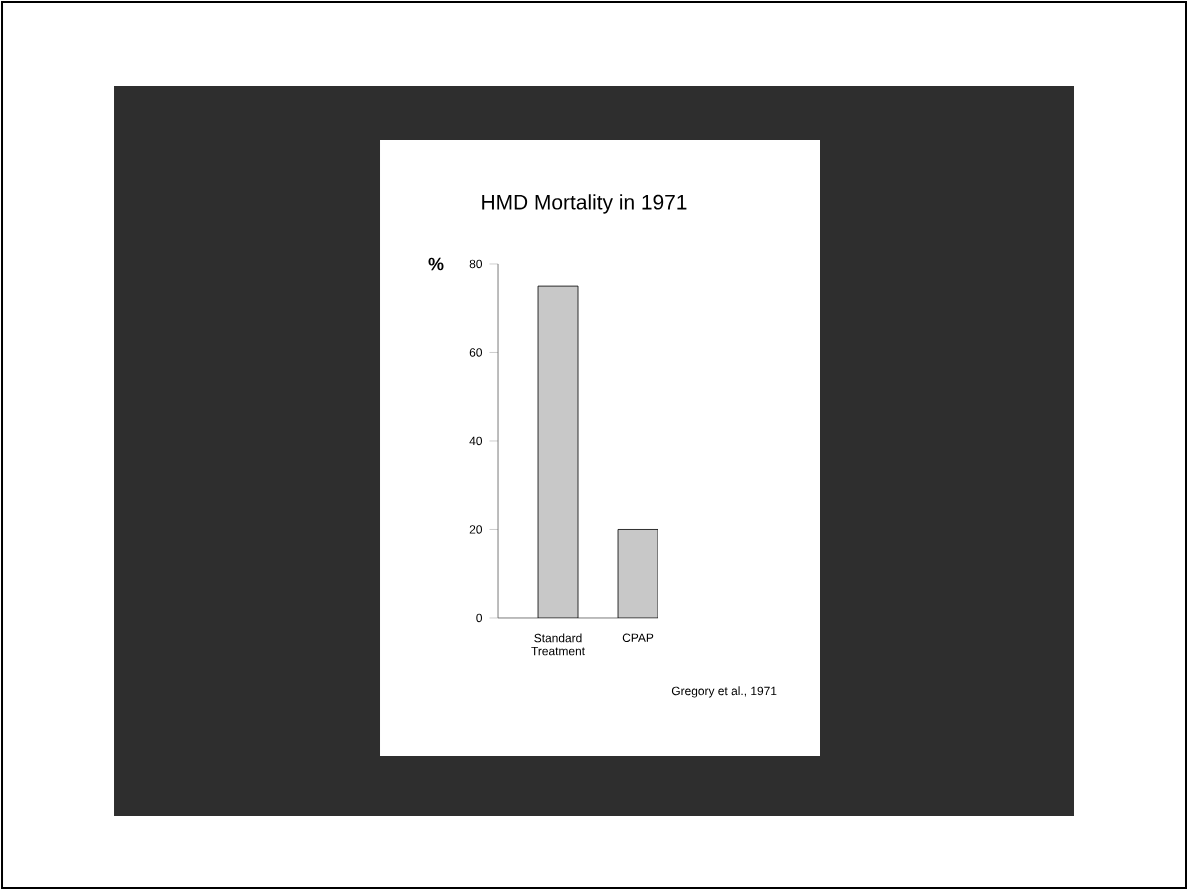  What do you see at coordinates (436, 264) in the screenshot?
I see `y-axis-title: %` at bounding box center [436, 264].